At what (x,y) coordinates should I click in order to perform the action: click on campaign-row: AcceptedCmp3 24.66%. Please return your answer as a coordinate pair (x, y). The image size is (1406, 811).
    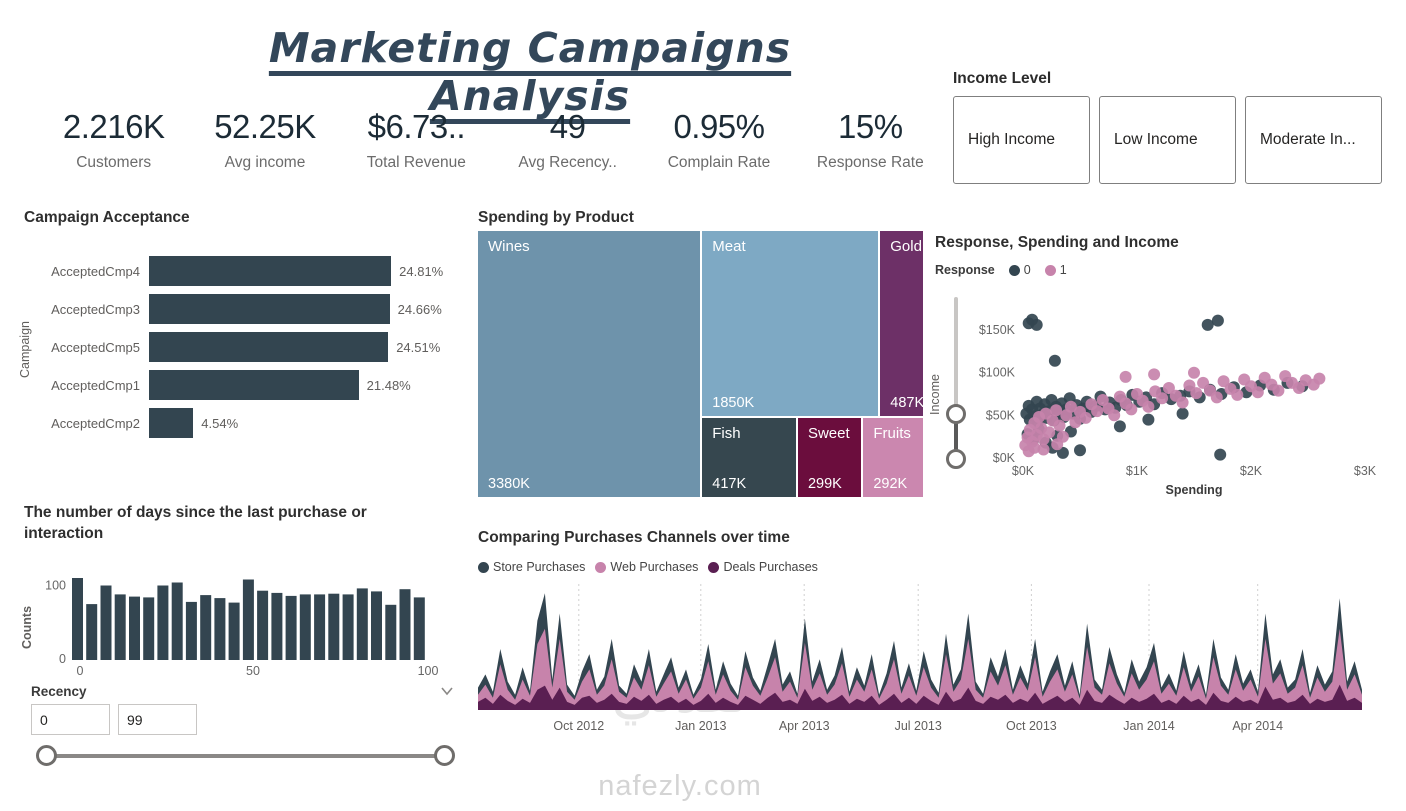
    Looking at the image, I should click on (245, 309).